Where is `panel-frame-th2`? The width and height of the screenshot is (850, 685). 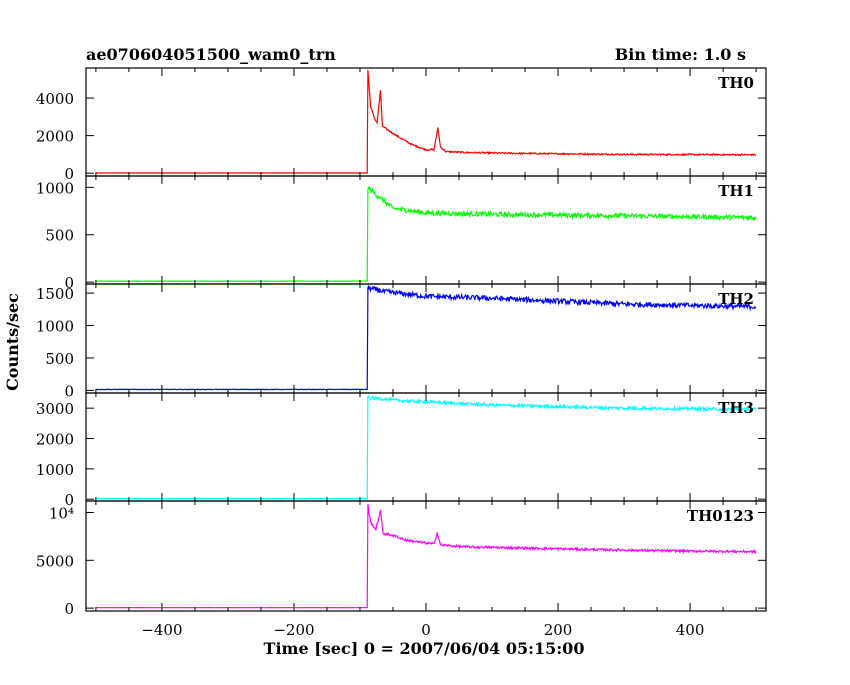
panel-frame-th2 is located at coordinates (426, 338).